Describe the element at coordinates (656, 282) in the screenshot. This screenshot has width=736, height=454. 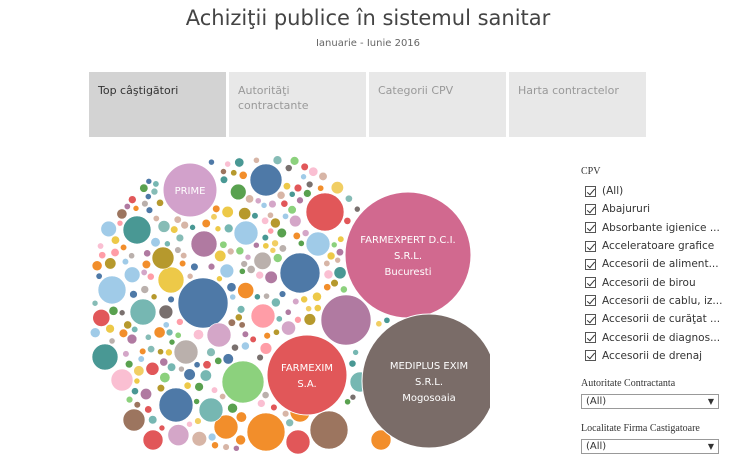
I see `cpv-option: Accesorii de birou` at that location.